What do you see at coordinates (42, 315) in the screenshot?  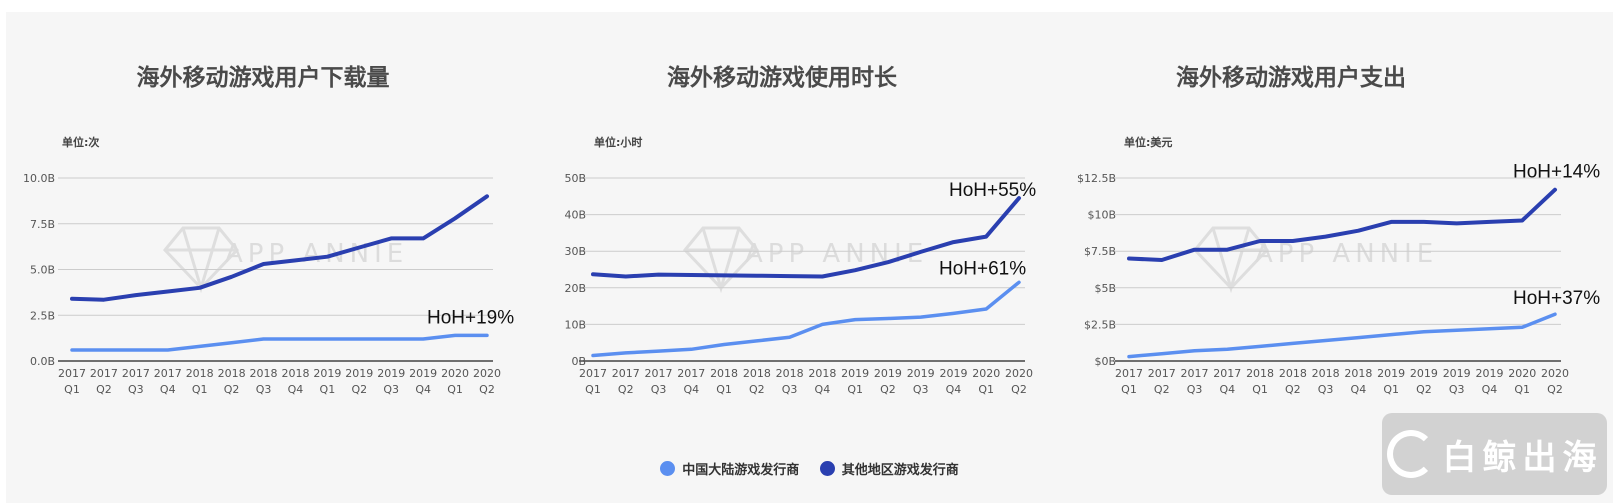 I see `y-tick-label: 2.5B` at bounding box center [42, 315].